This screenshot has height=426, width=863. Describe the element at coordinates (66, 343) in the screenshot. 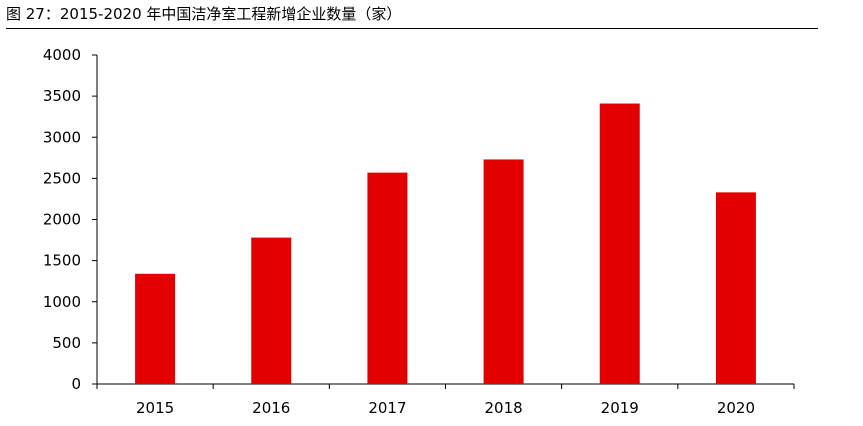

I see `y-tick-label: 500` at that location.